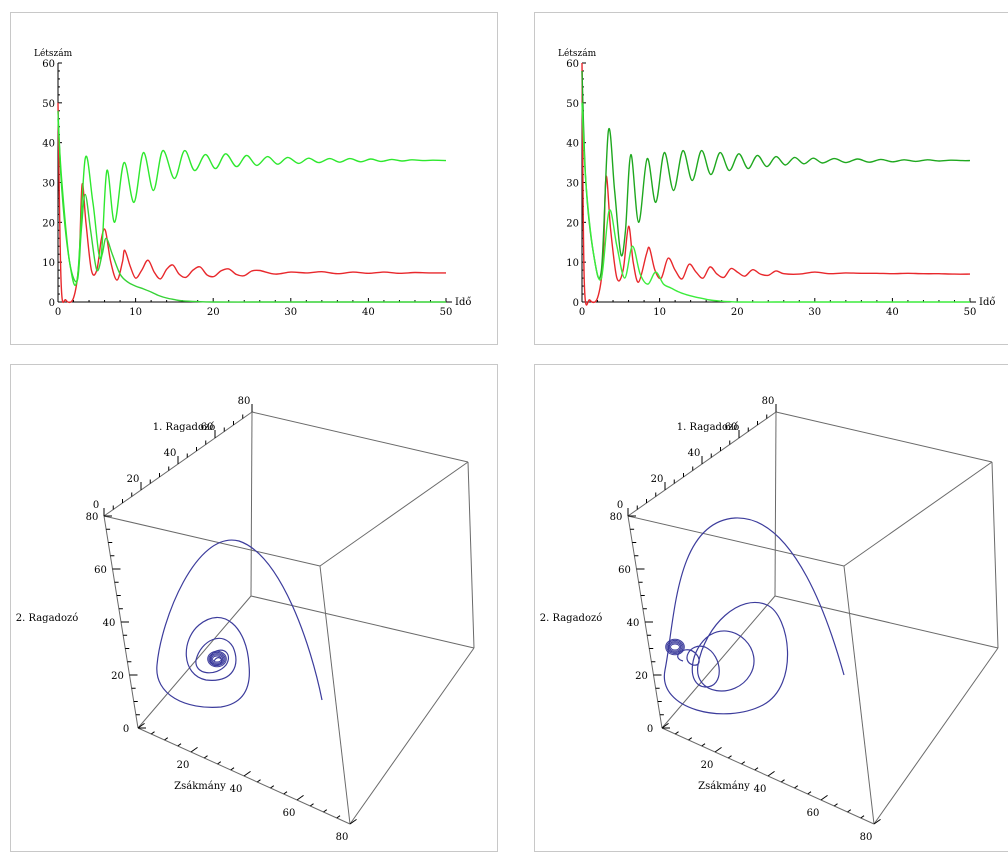  I want to click on z-tick-label: 80, so click(92, 517).